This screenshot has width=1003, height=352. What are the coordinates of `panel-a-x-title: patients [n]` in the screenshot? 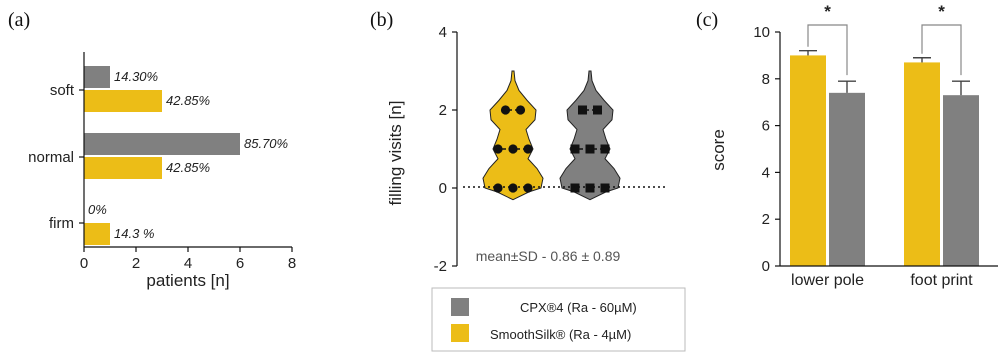 It's located at (187, 280).